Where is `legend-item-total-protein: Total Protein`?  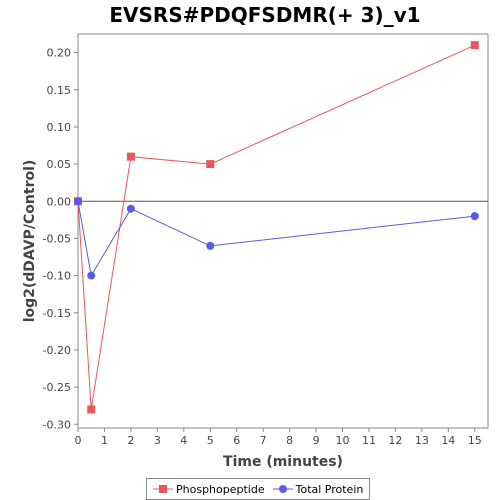 legend-item-total-protein: Total Protein is located at coordinates (318, 489).